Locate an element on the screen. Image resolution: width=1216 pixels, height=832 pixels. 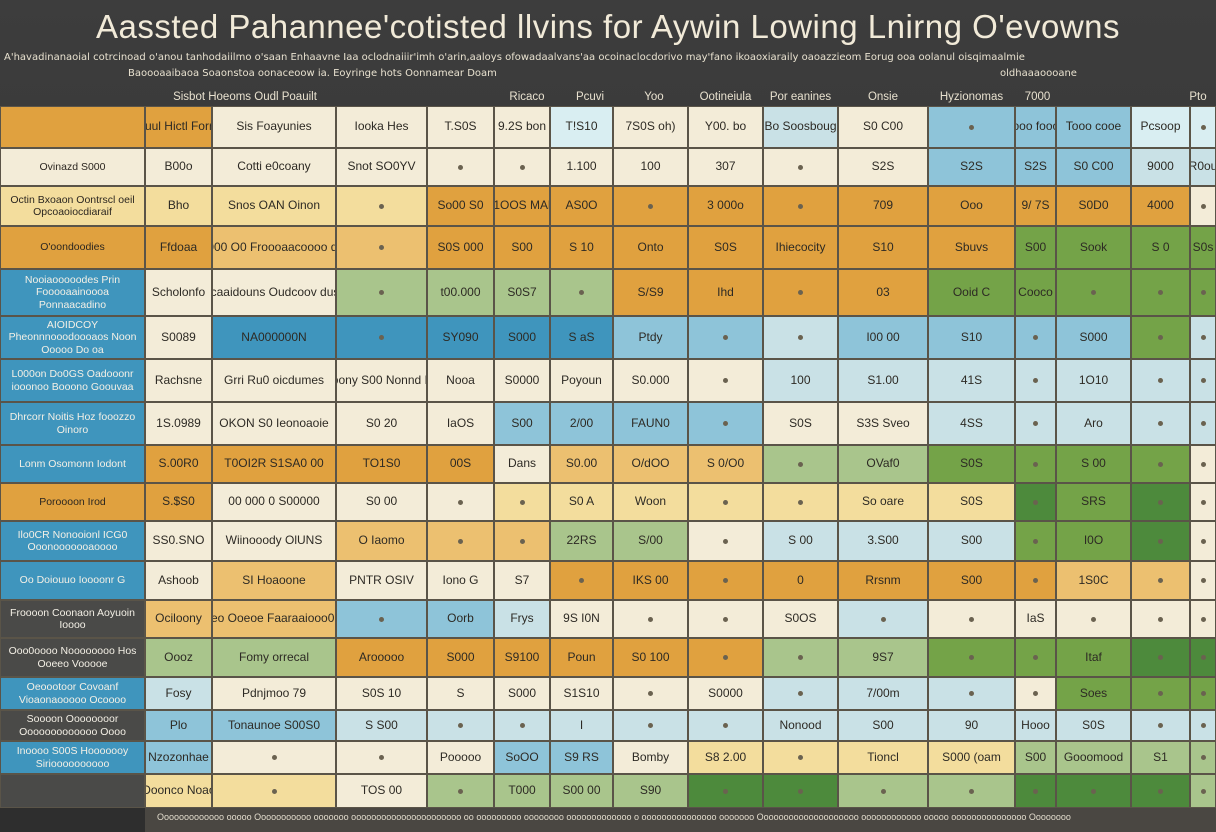
column-header: Por eanines is located at coordinates (800, 97).